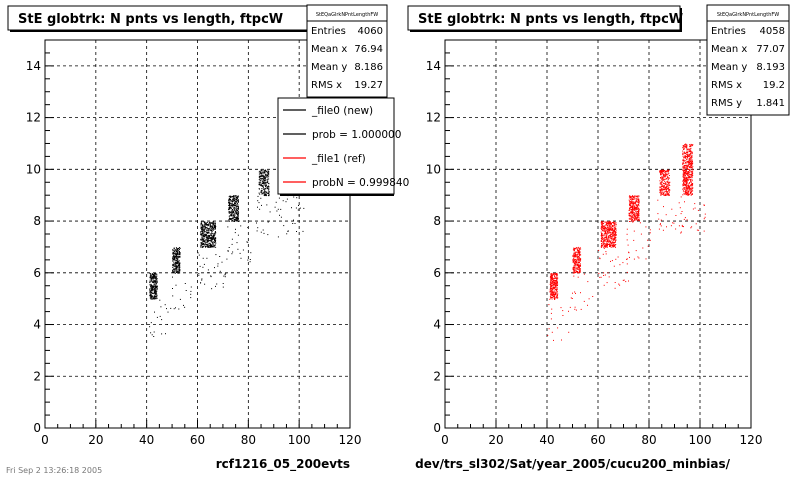 This screenshot has width=800, height=480. Describe the element at coordinates (248, 440) in the screenshot. I see `x-tick-label: 80` at that location.